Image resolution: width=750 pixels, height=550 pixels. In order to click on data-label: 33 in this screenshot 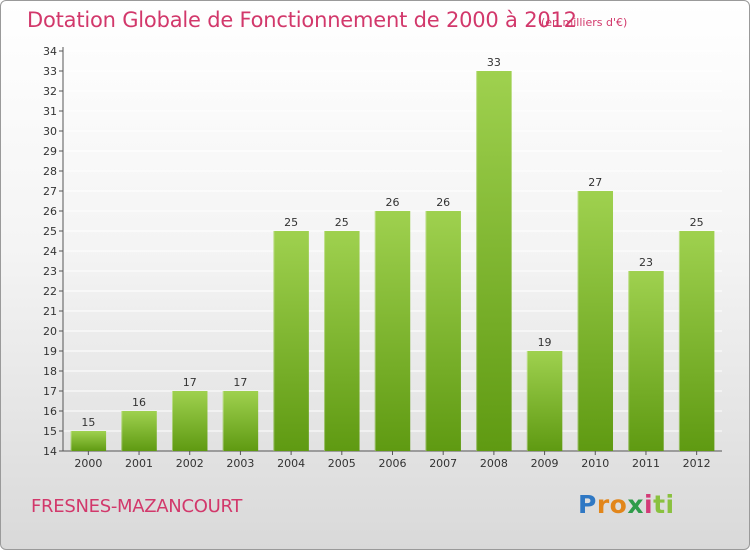, I will do `click(494, 62)`.